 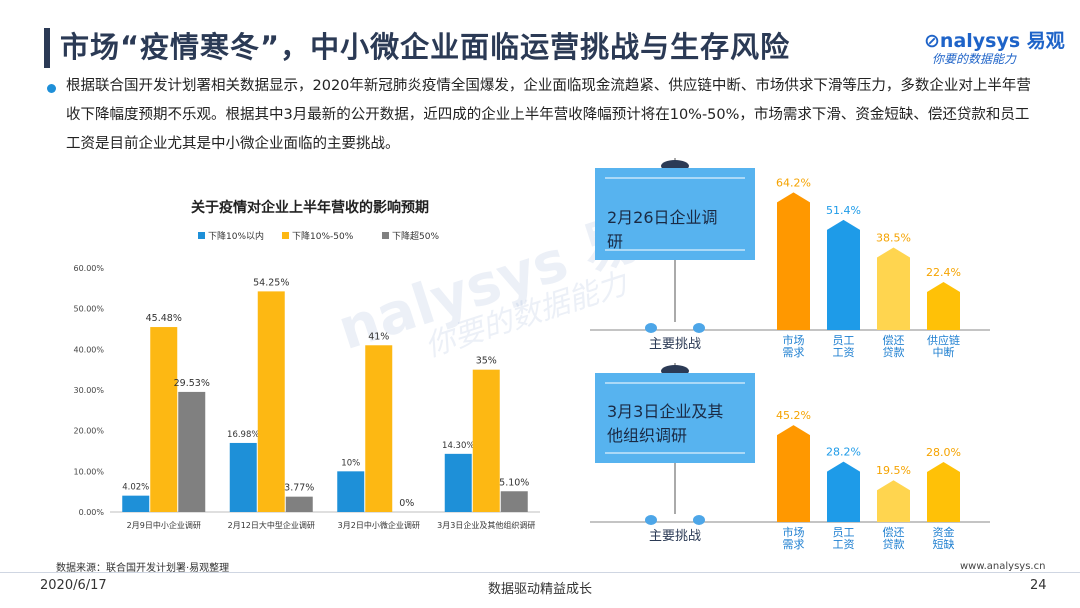 What do you see at coordinates (793, 182) in the screenshot?
I see `challenge-label-0-0: 64.2%` at bounding box center [793, 182].